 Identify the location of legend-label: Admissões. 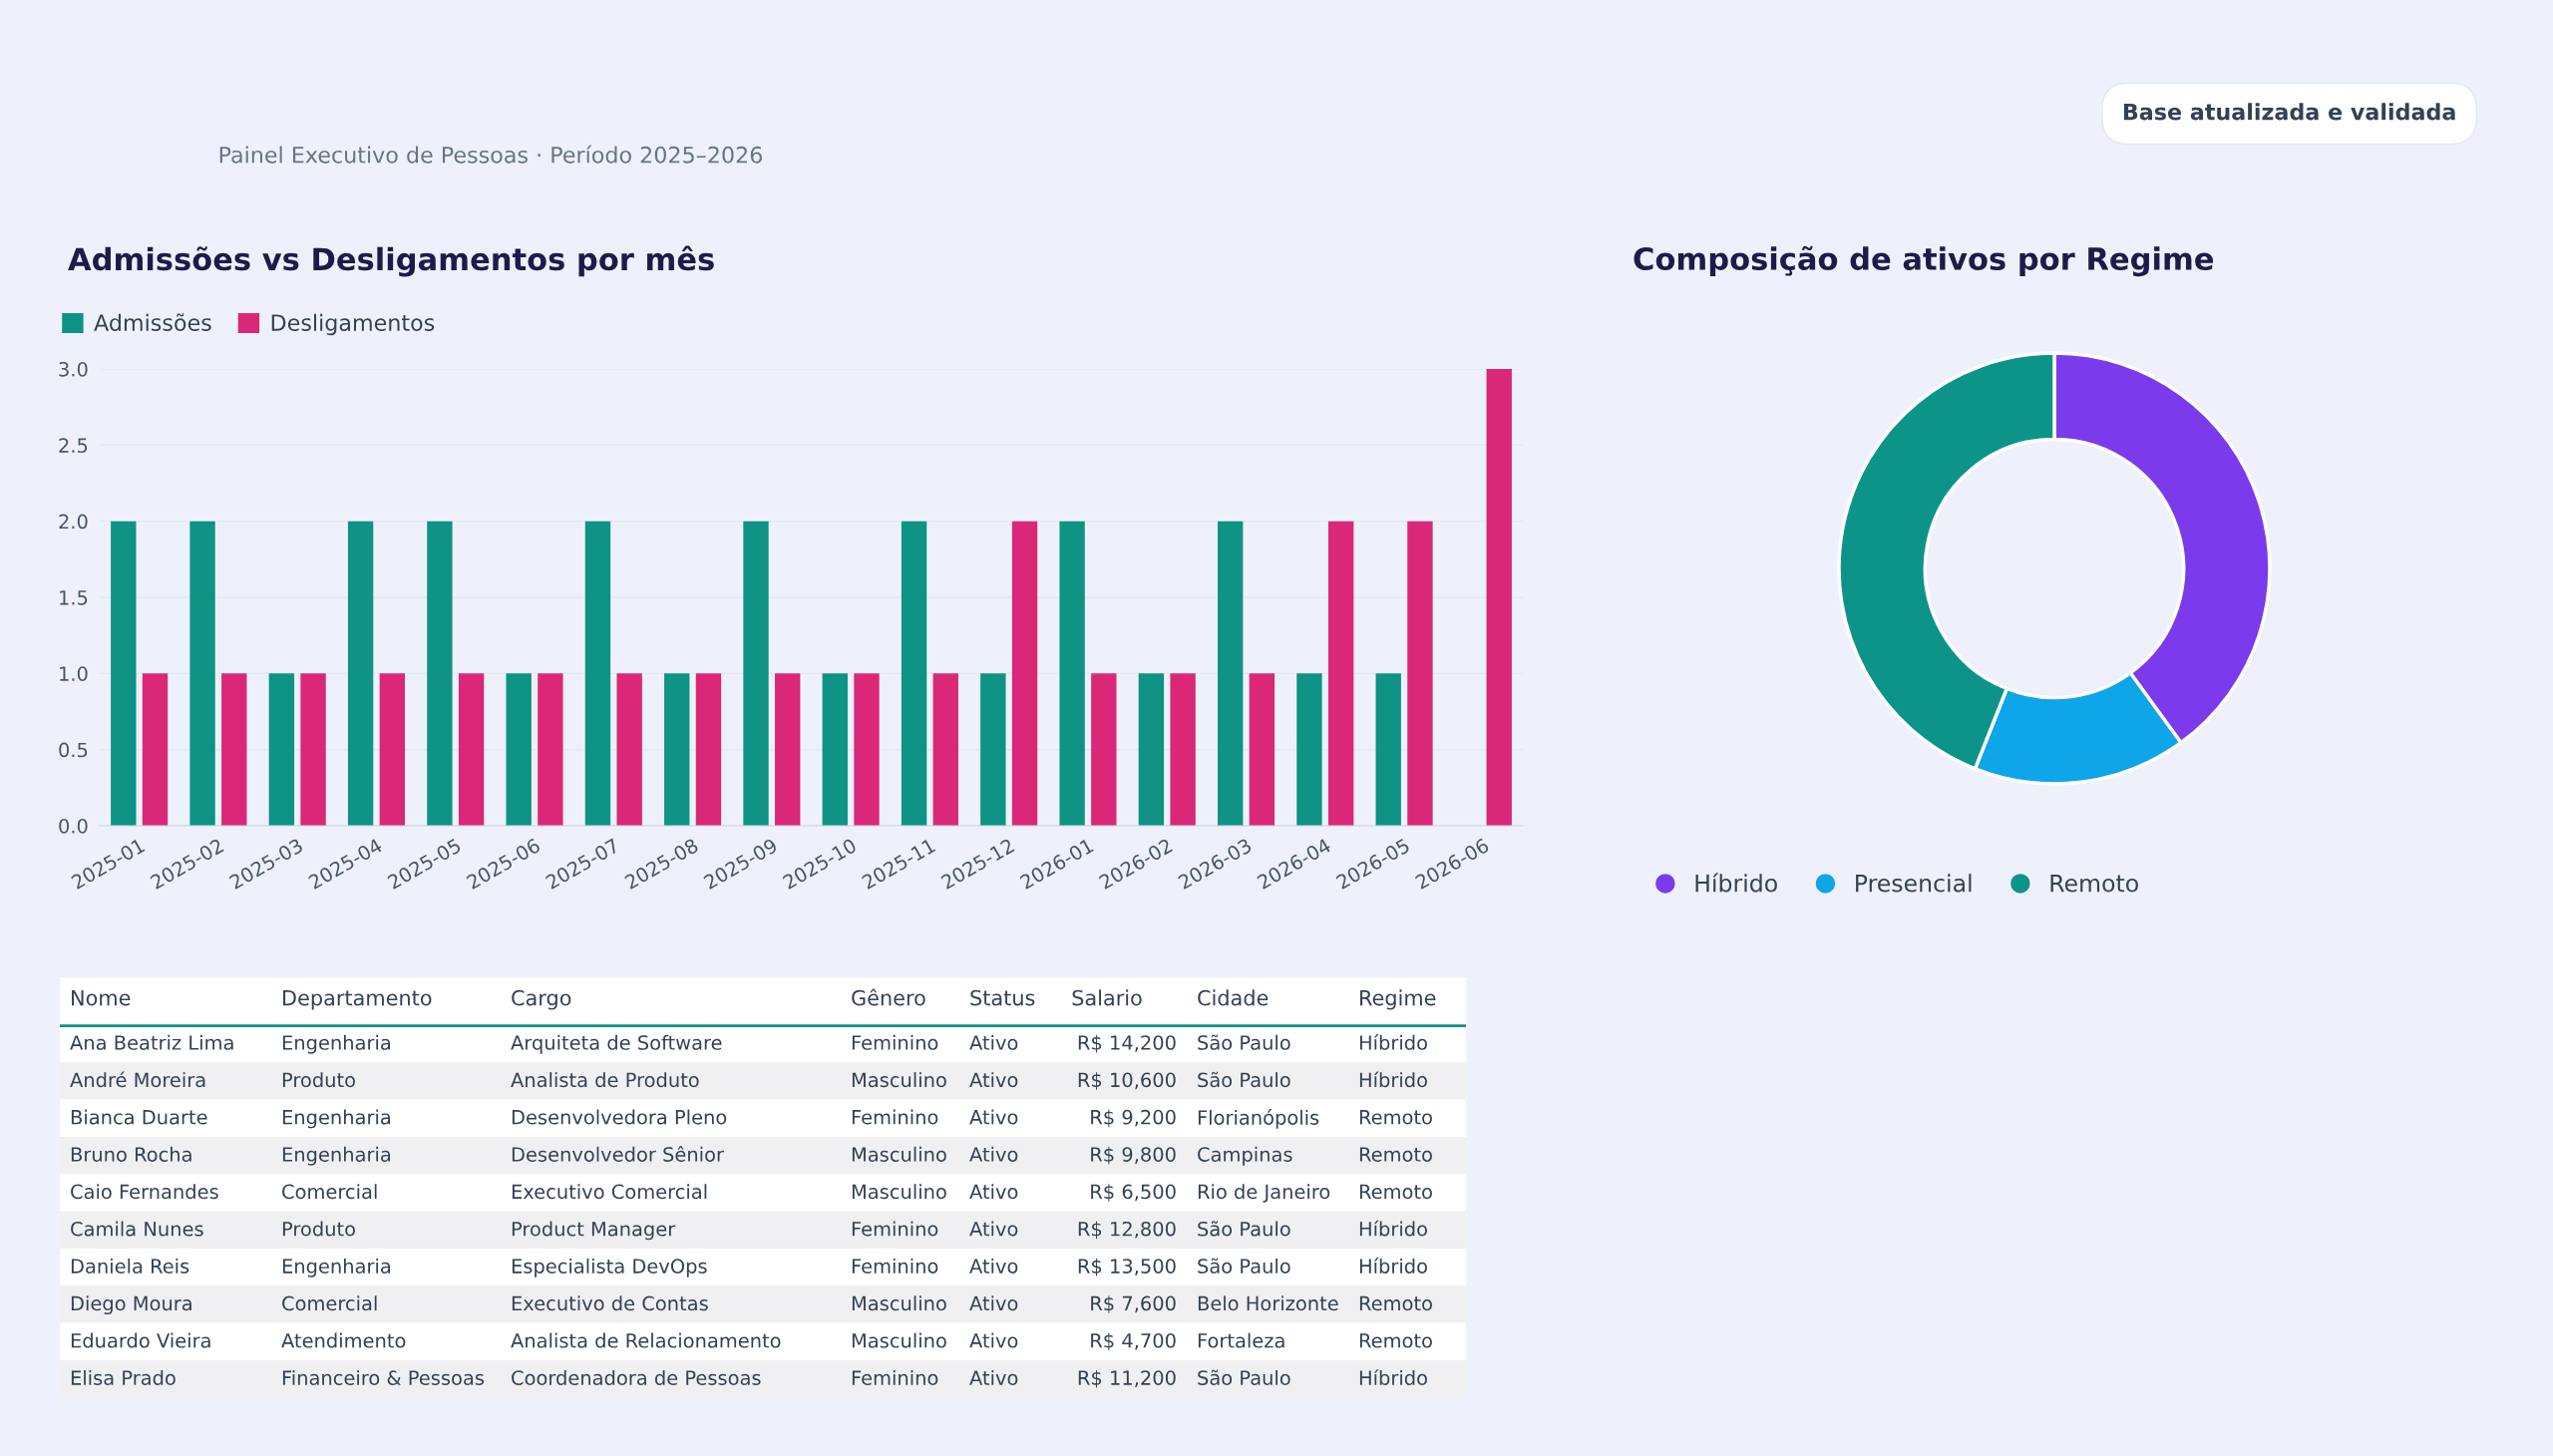
(152, 322).